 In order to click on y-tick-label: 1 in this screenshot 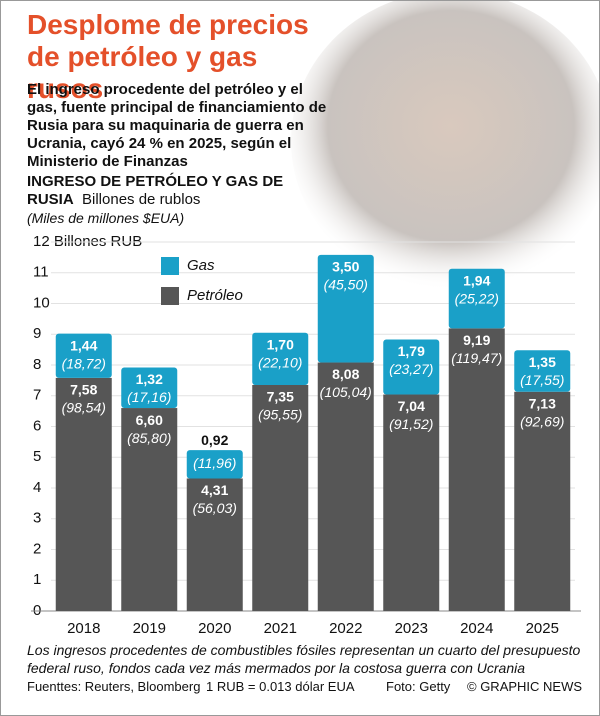, I will do `click(37, 579)`.